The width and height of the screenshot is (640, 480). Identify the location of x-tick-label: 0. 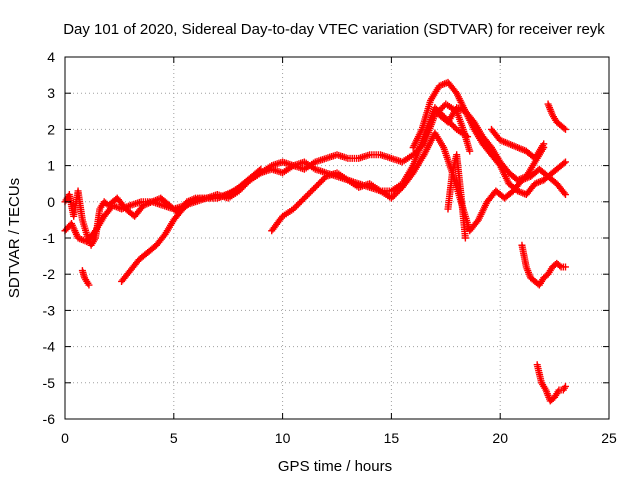
(65, 438).